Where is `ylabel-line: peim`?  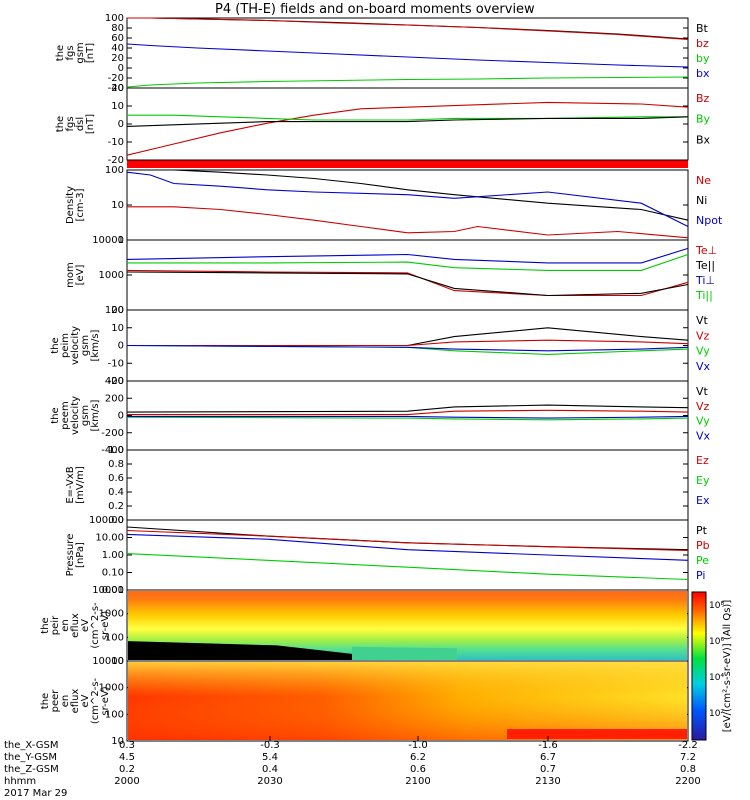 ylabel-line: peim is located at coordinates (65, 345).